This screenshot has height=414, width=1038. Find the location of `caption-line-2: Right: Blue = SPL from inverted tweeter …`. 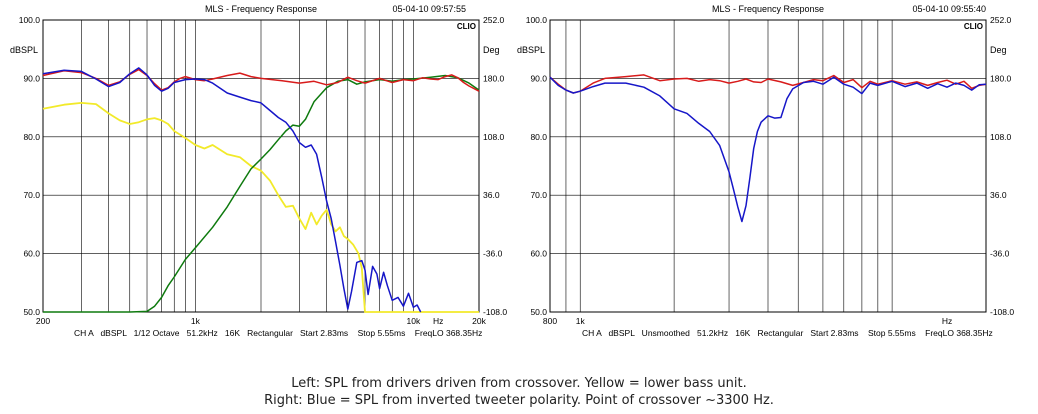

caption-line-2: Right: Blue = SPL from inverted tweeter … is located at coordinates (519, 400).